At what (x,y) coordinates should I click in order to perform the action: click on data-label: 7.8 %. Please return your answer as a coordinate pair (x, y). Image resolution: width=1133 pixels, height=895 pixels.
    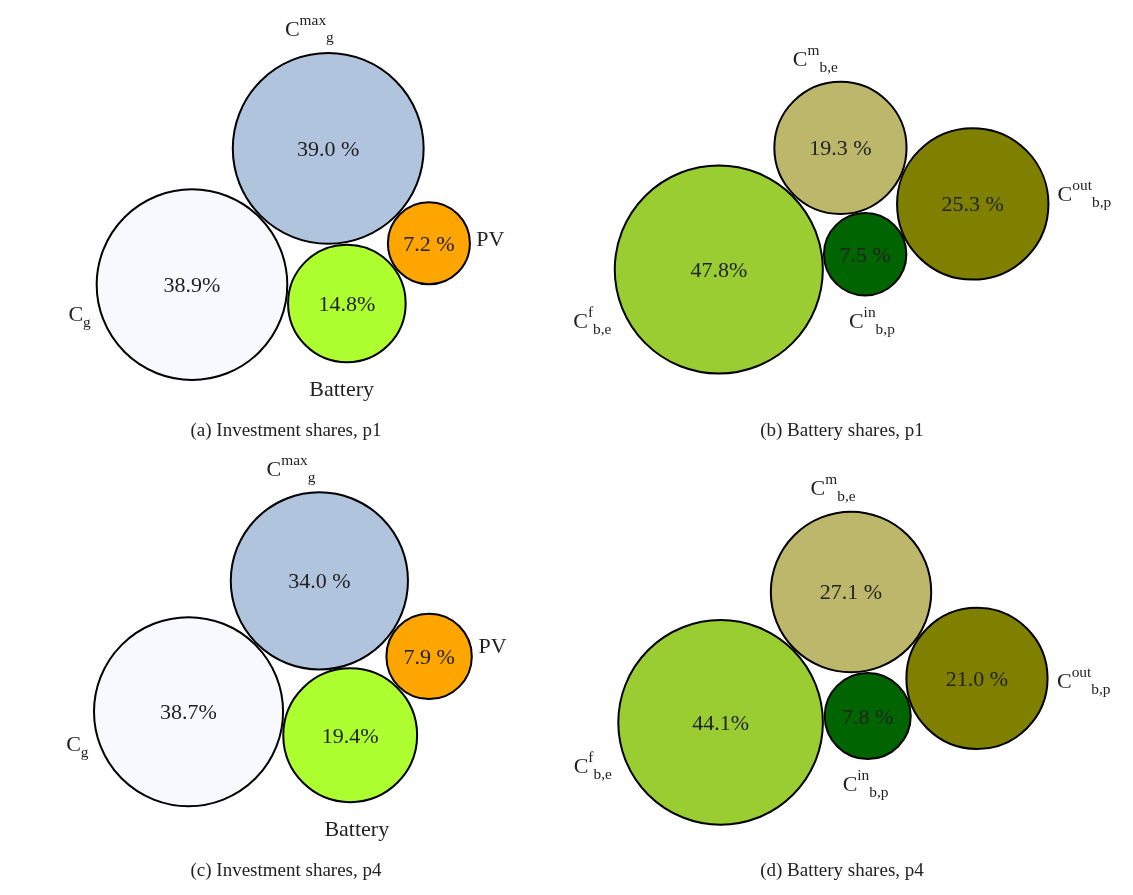
    Looking at the image, I should click on (868, 716).